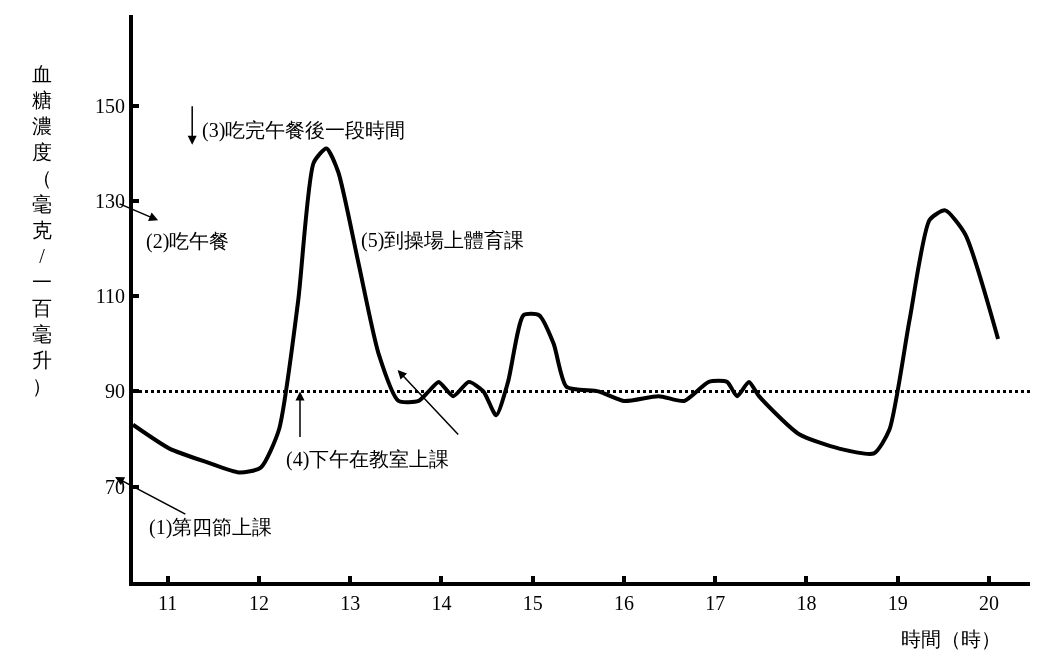 The width and height of the screenshot is (1038, 659). Describe the element at coordinates (715, 603) in the screenshot. I see `x-tick-label: 17` at that location.